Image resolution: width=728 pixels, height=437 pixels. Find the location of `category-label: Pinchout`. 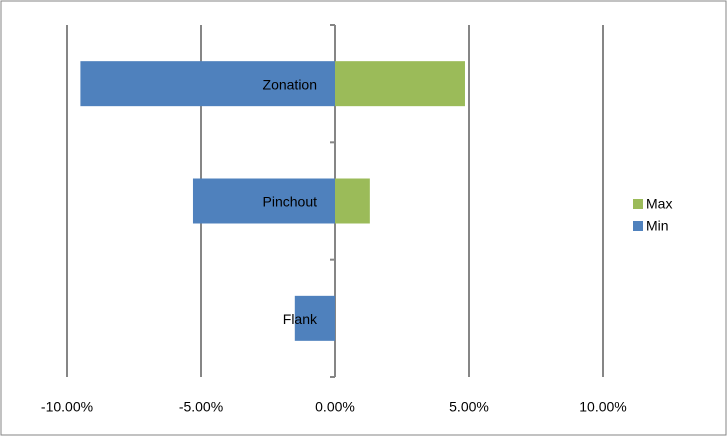

category-label: Pinchout is located at coordinates (290, 202).